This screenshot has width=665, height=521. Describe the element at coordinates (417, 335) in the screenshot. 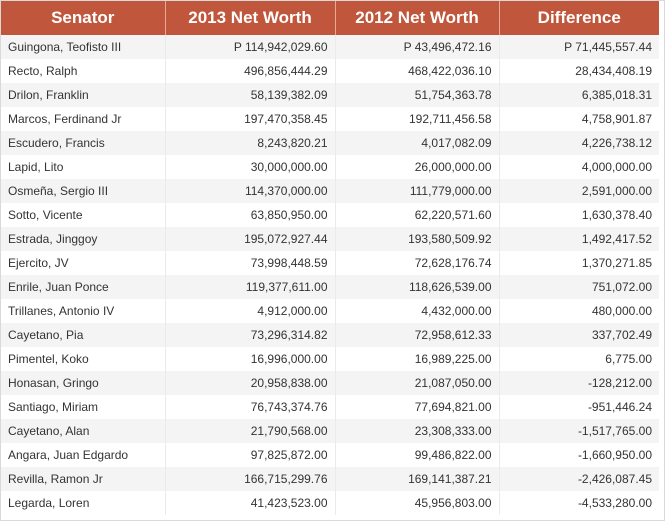

I see `net-worth-2012-cell: 72,958,612.33` at that location.